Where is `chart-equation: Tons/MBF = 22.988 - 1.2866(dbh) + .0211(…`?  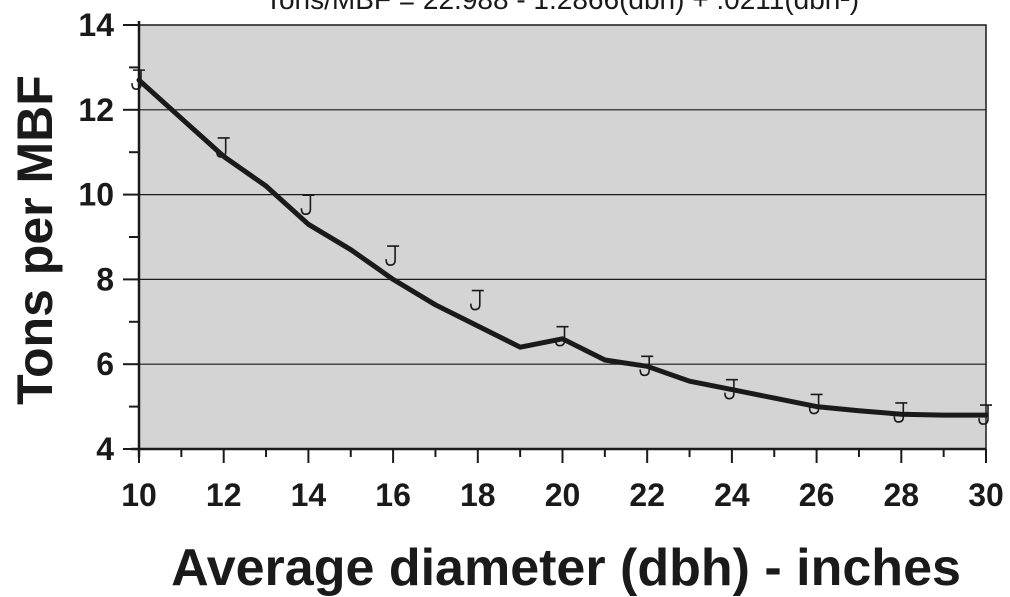 chart-equation: Tons/MBF = 22.988 - 1.2866(dbh) + .0211(… is located at coordinates (562, 7).